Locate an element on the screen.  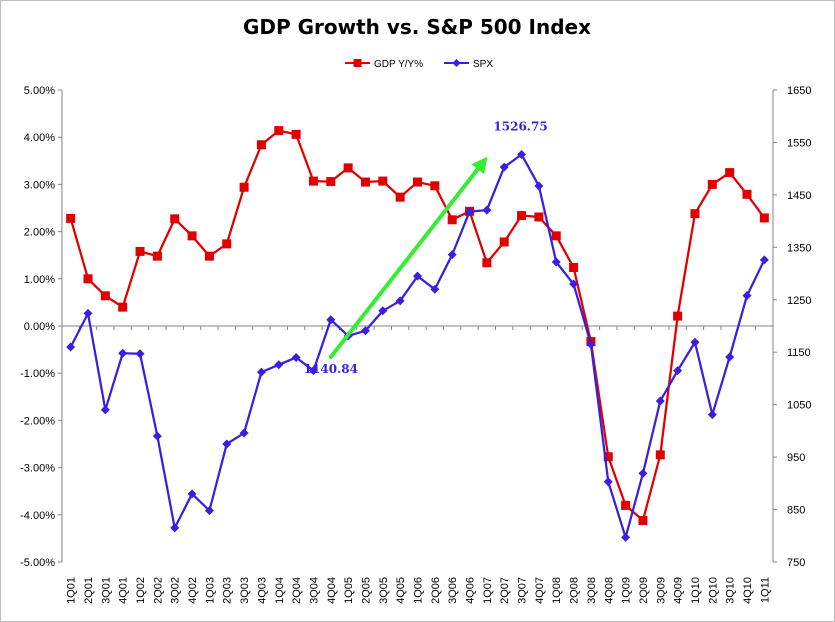
x-axis-category-label: 3Q08 is located at coordinates (592, 590).